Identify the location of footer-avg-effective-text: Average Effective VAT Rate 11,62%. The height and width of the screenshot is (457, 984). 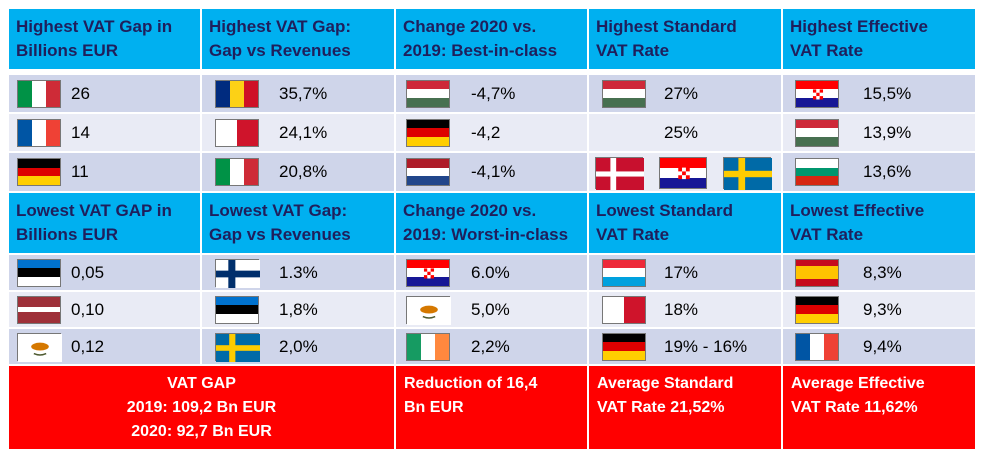
(858, 395).